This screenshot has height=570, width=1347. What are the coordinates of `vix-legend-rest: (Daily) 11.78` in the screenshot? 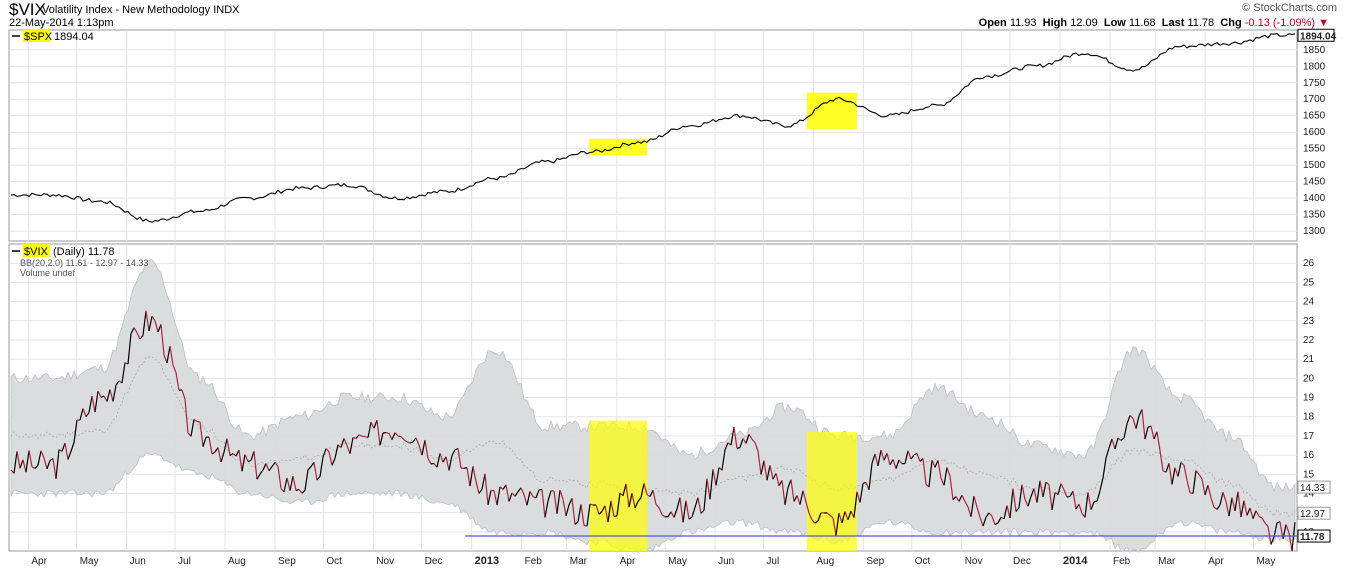 It's located at (84, 252).